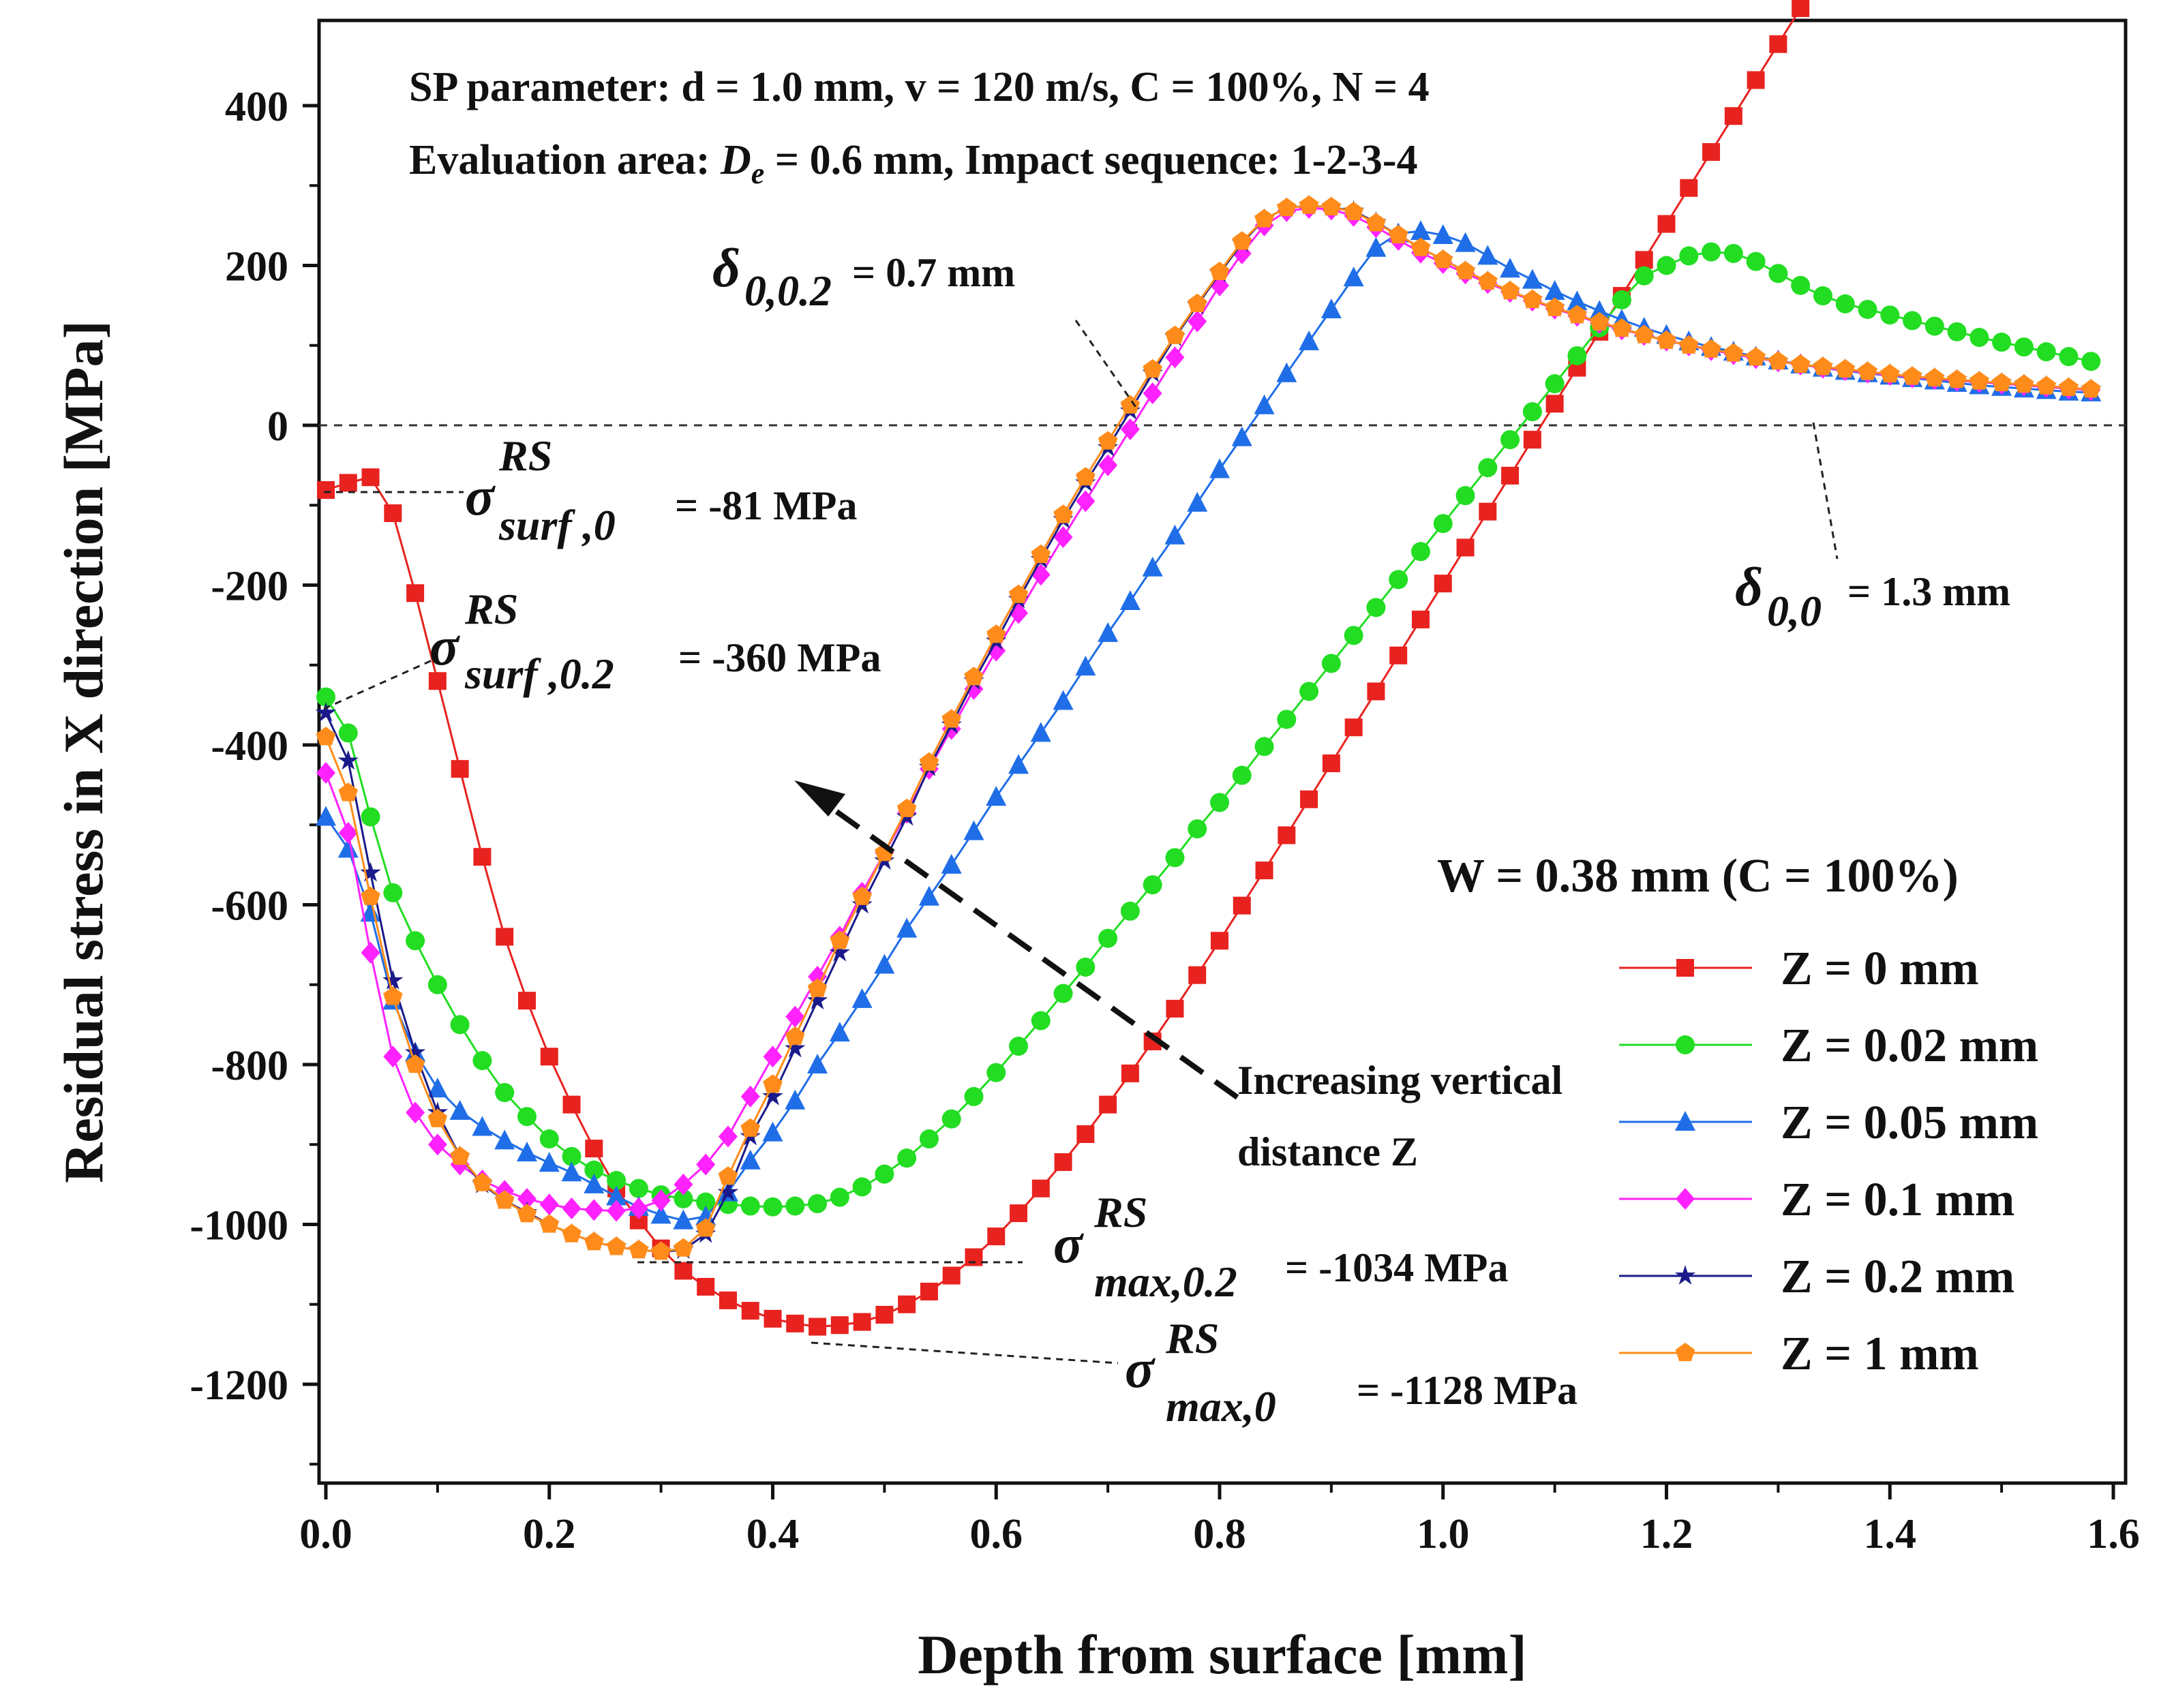 This screenshot has height=1708, width=2174. What do you see at coordinates (1443, 1534) in the screenshot?
I see `x-tick-label: 1.0` at bounding box center [1443, 1534].